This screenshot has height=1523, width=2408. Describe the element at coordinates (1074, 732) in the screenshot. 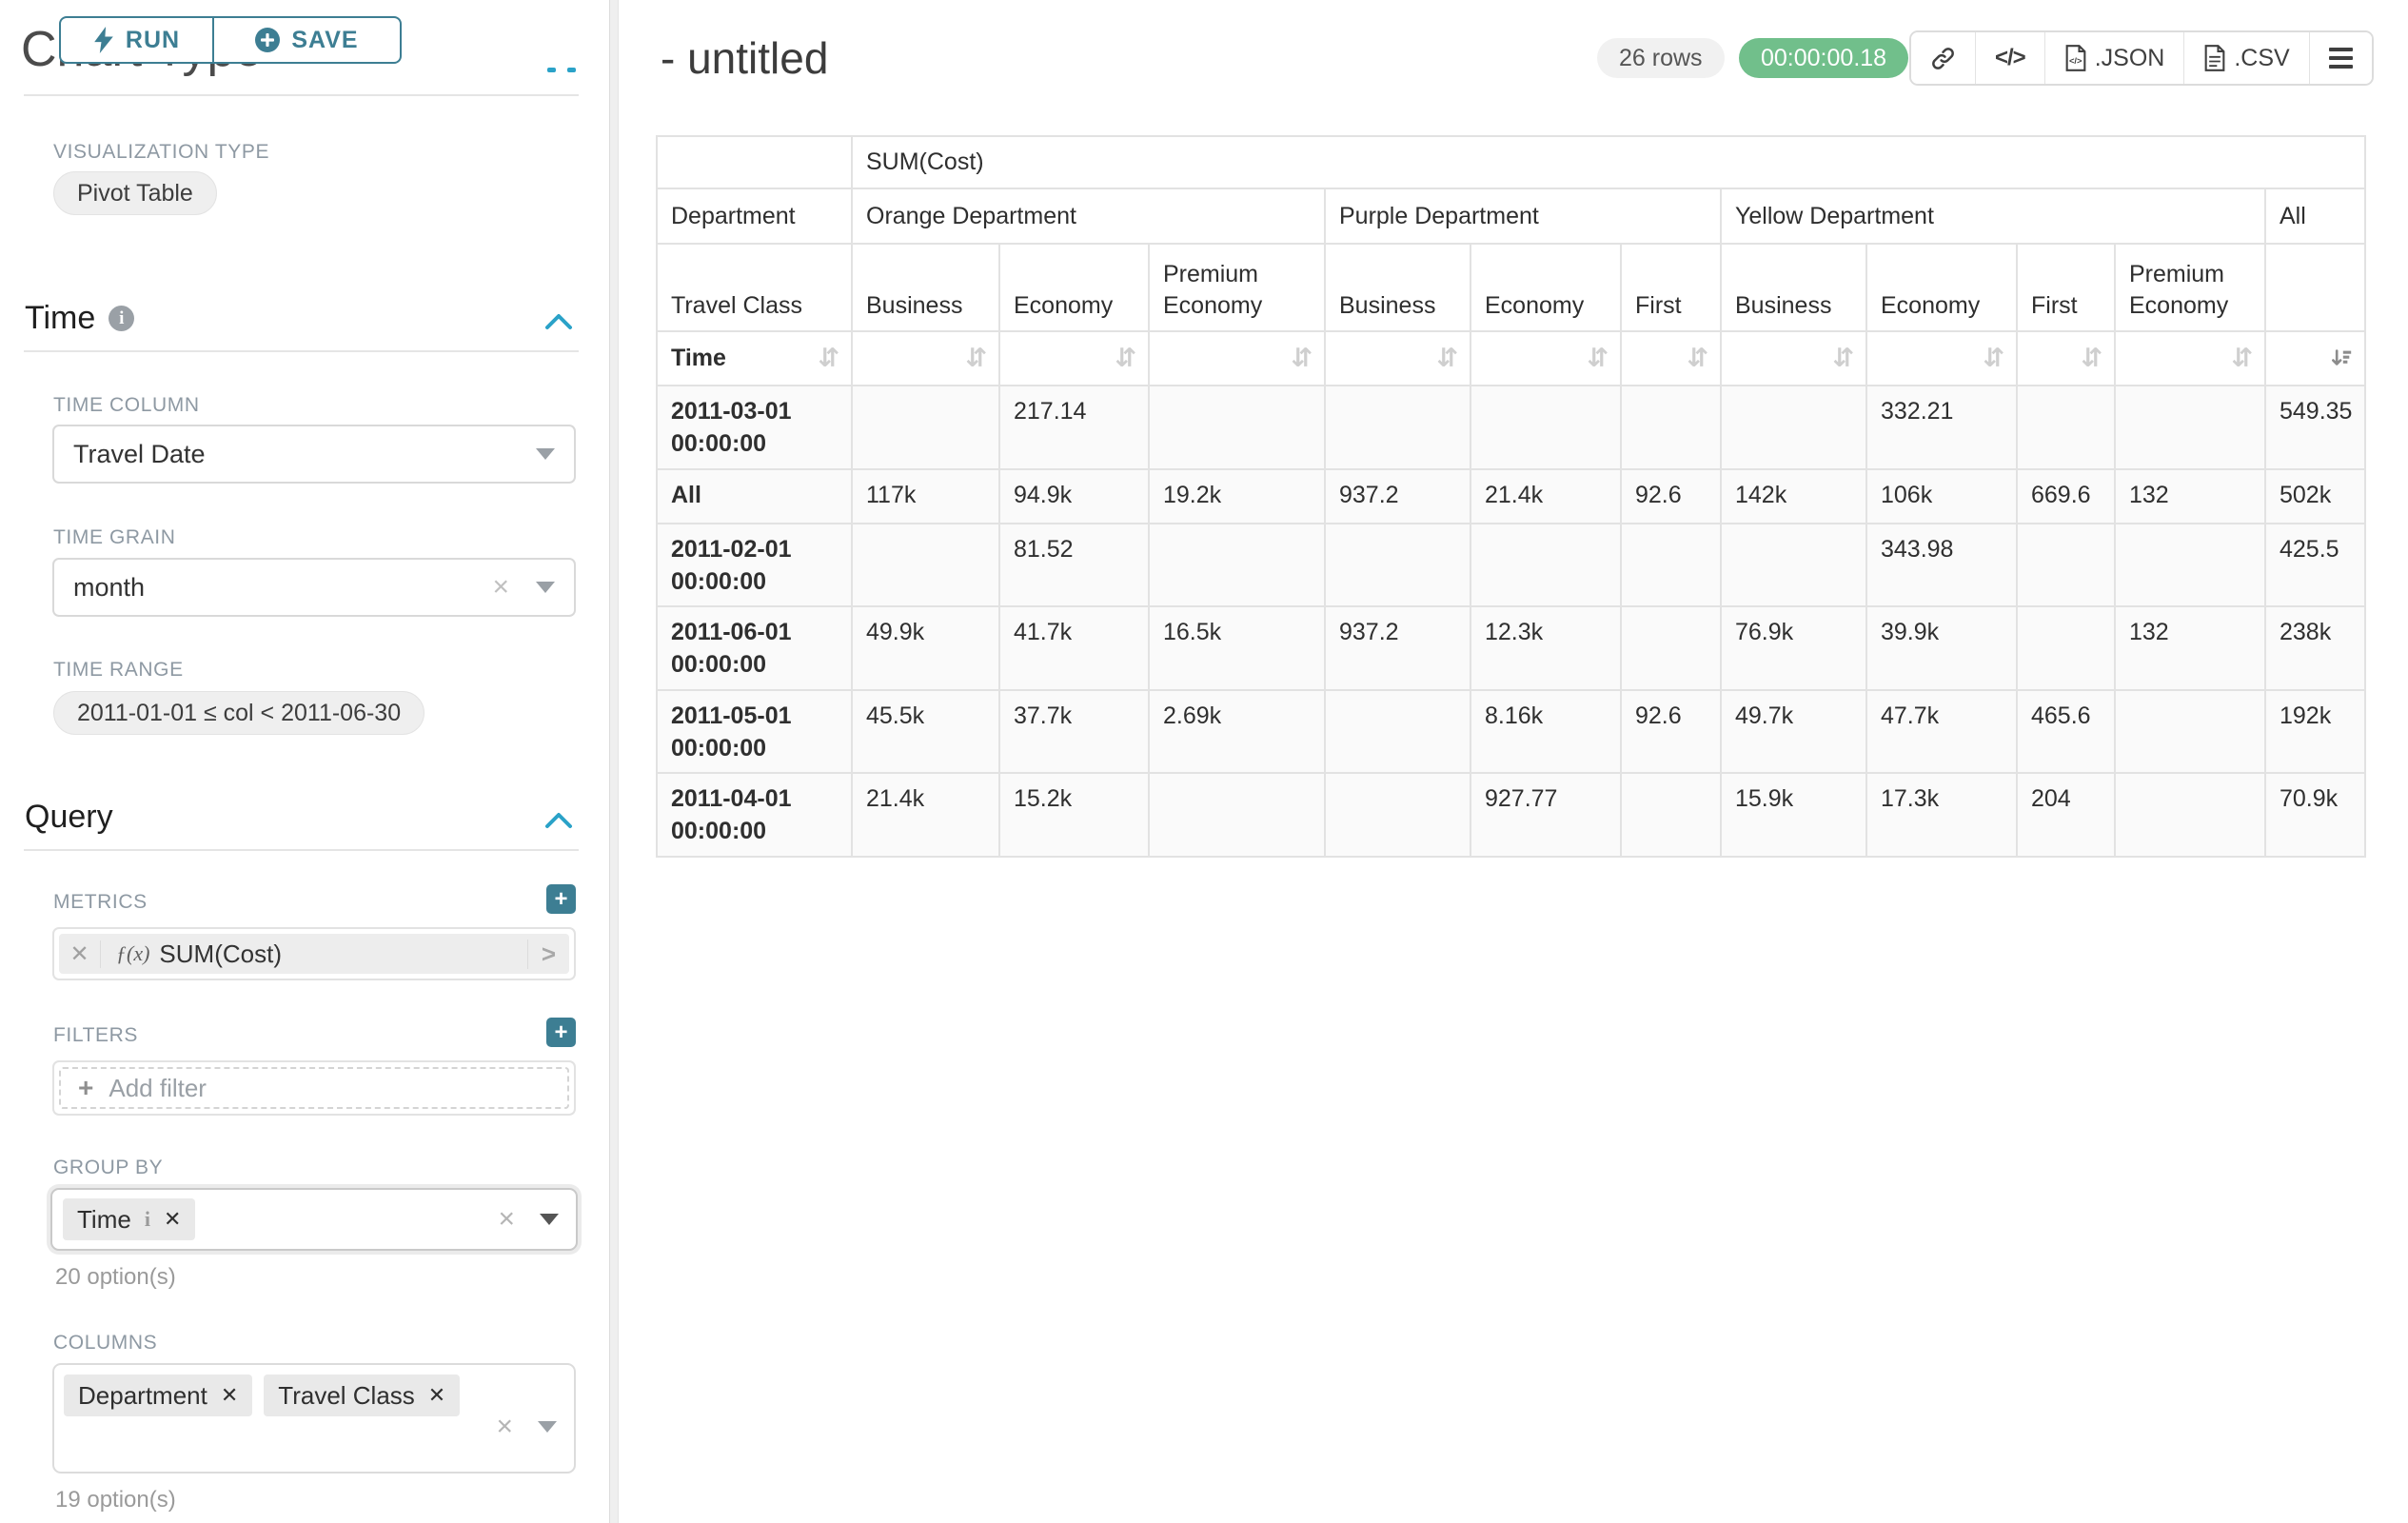

I see `pivot-value-cell: 37.7k` at that location.